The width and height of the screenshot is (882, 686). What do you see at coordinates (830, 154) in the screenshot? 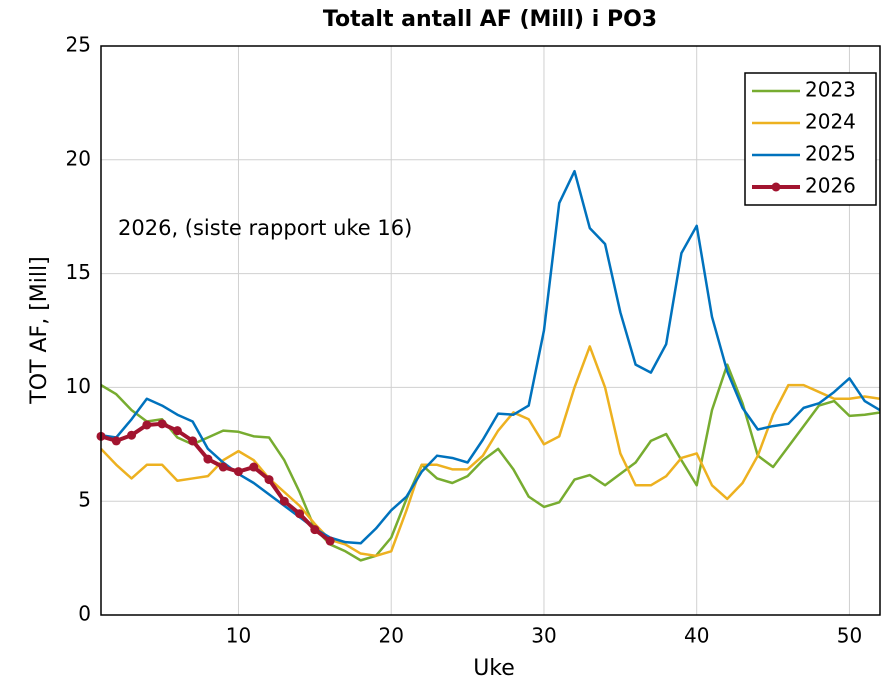
I see `legend-label: 2025` at bounding box center [830, 154].